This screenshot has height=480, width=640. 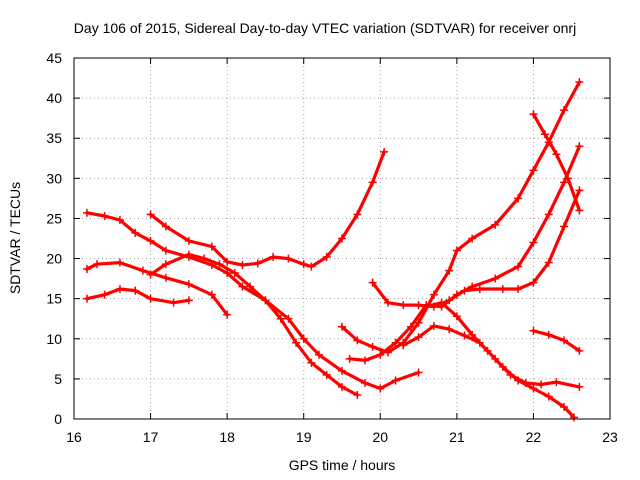 What do you see at coordinates (54, 238) in the screenshot?
I see `y-tick-labels: 0 5 10 15 20 25 30 35 40 45` at bounding box center [54, 238].